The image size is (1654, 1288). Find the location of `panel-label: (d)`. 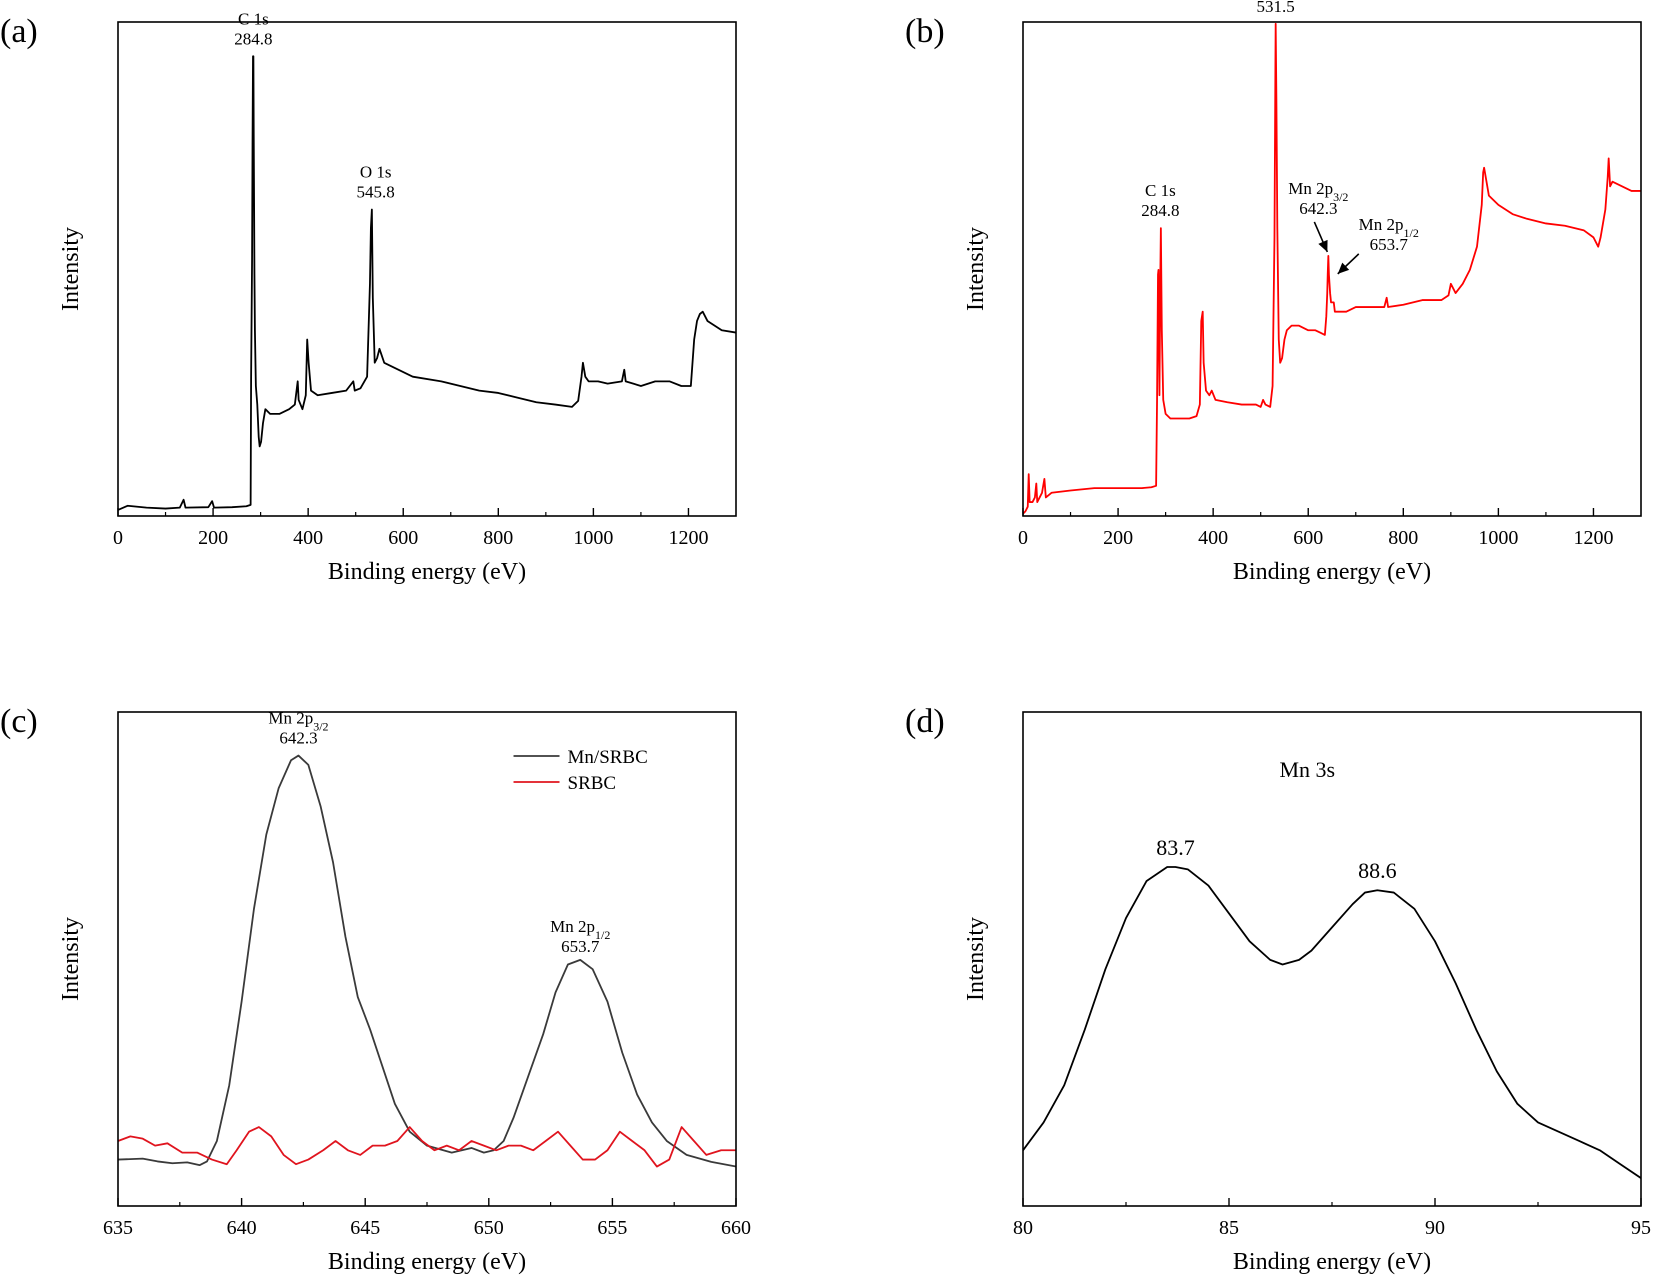

panel-label: (d) is located at coordinates (925, 721).